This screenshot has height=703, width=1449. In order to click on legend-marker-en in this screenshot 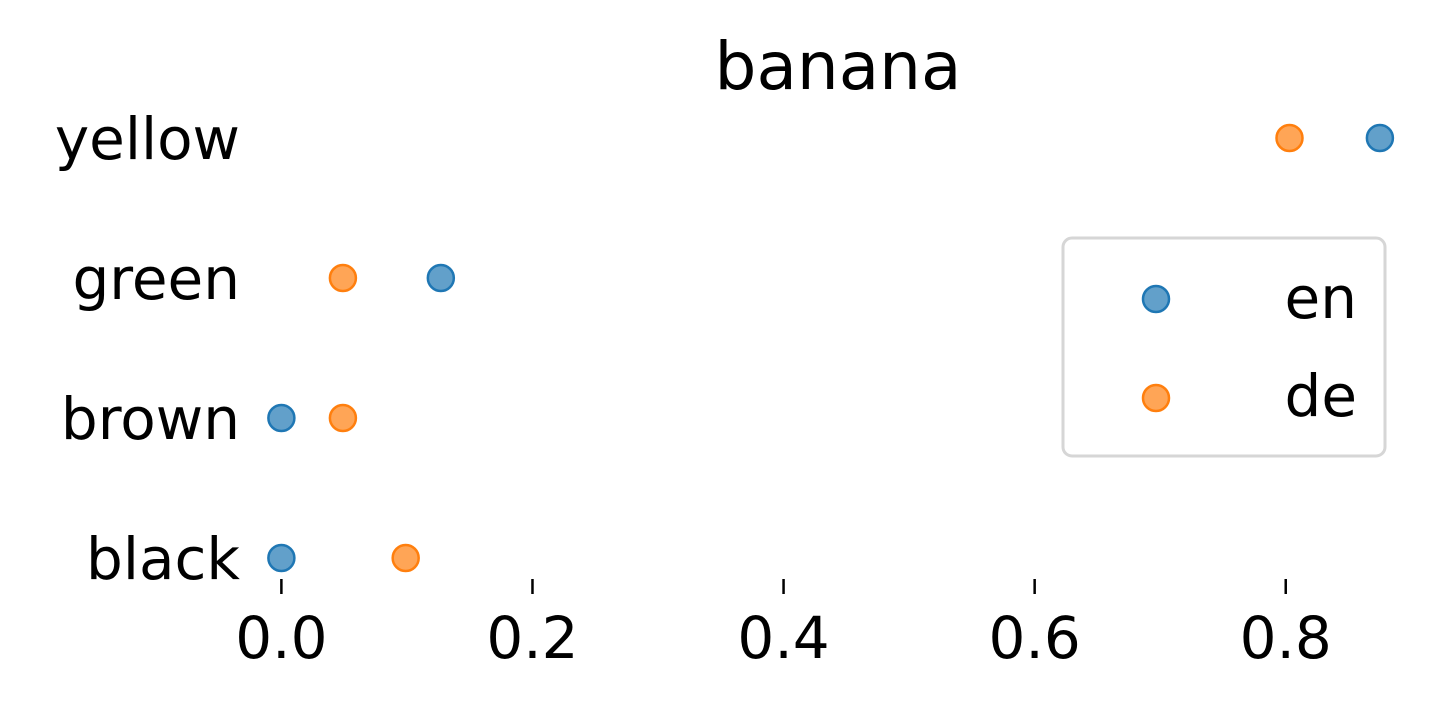, I will do `click(1156, 299)`.